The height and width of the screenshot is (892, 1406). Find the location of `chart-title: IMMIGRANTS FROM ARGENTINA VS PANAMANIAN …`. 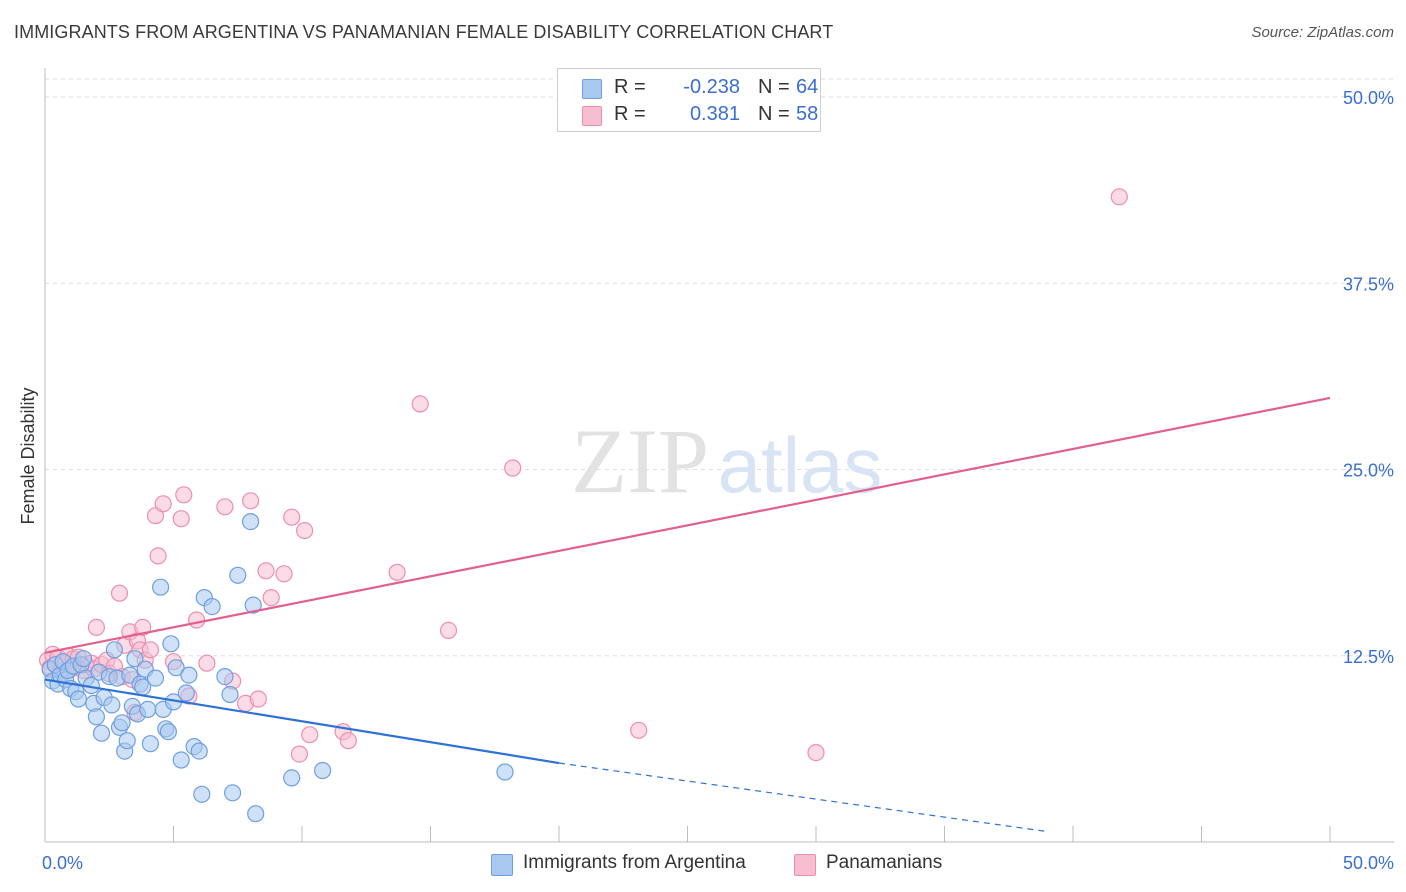

chart-title: IMMIGRANTS FROM ARGENTINA VS PANAMANIAN … is located at coordinates (424, 32).